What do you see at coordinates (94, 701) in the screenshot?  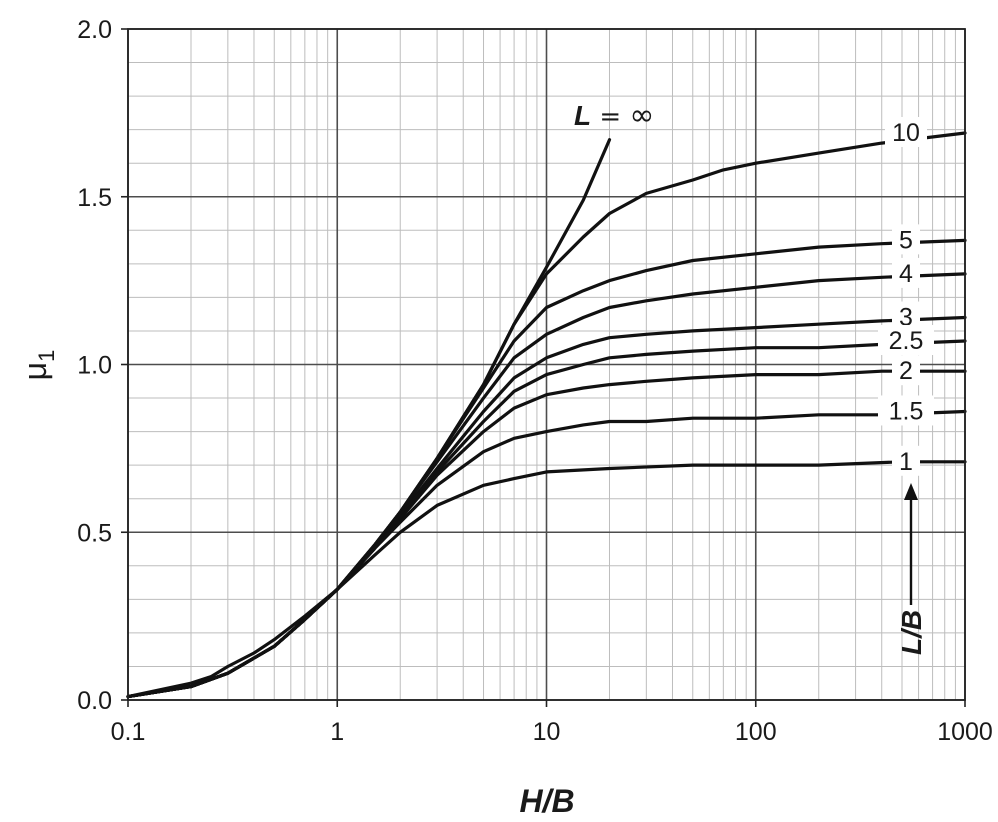 I see `y-tick-label: 0.0` at bounding box center [94, 701].